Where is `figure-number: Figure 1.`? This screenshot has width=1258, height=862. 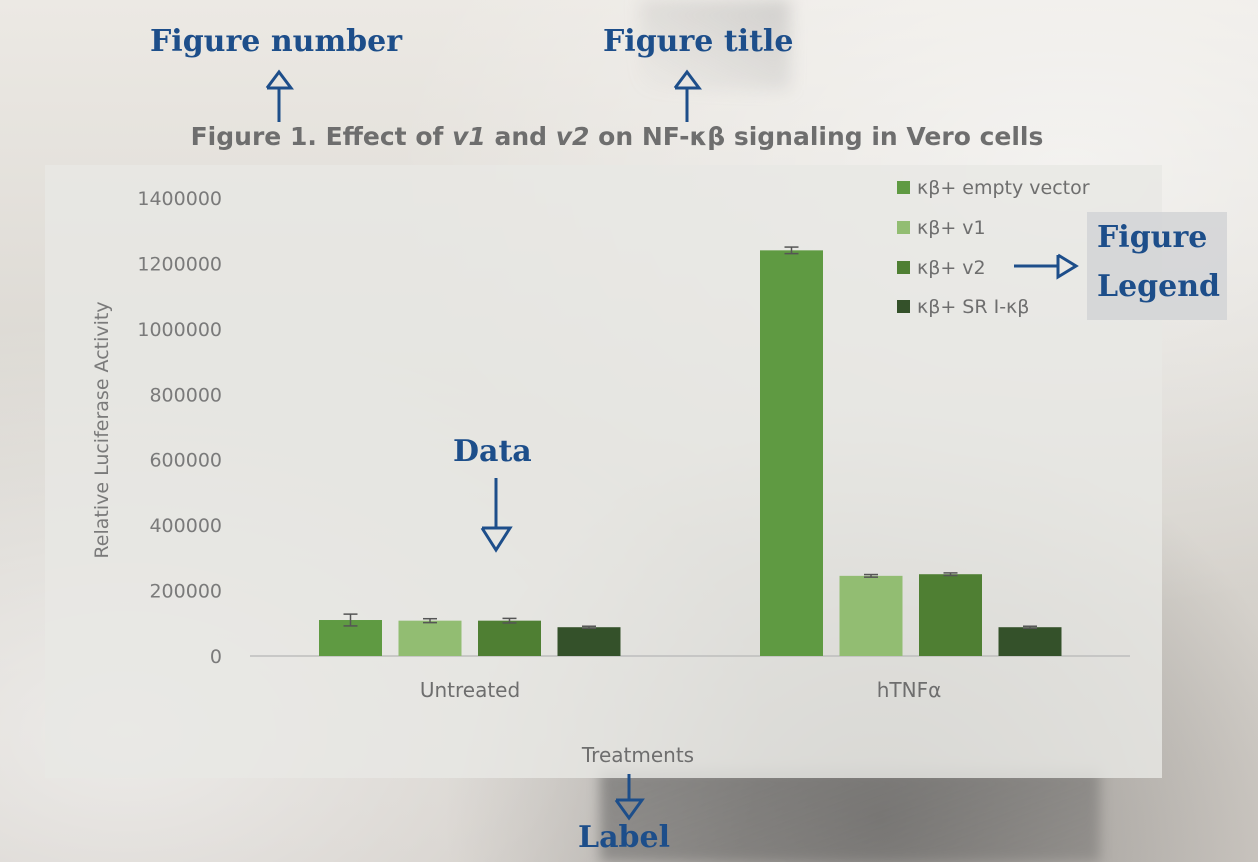
figure-number: Figure 1. is located at coordinates (253, 136).